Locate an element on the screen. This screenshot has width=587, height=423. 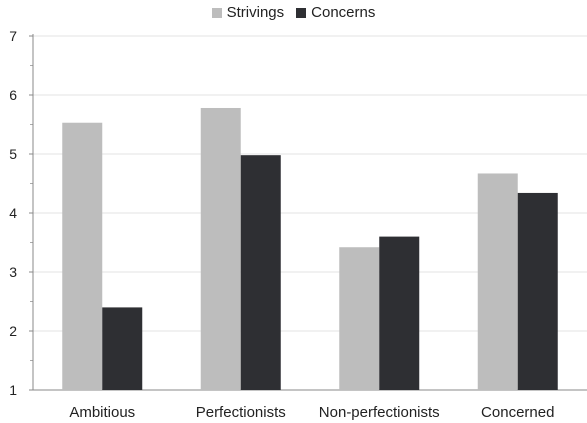
x-category-label: Ambitious is located at coordinates (102, 412).